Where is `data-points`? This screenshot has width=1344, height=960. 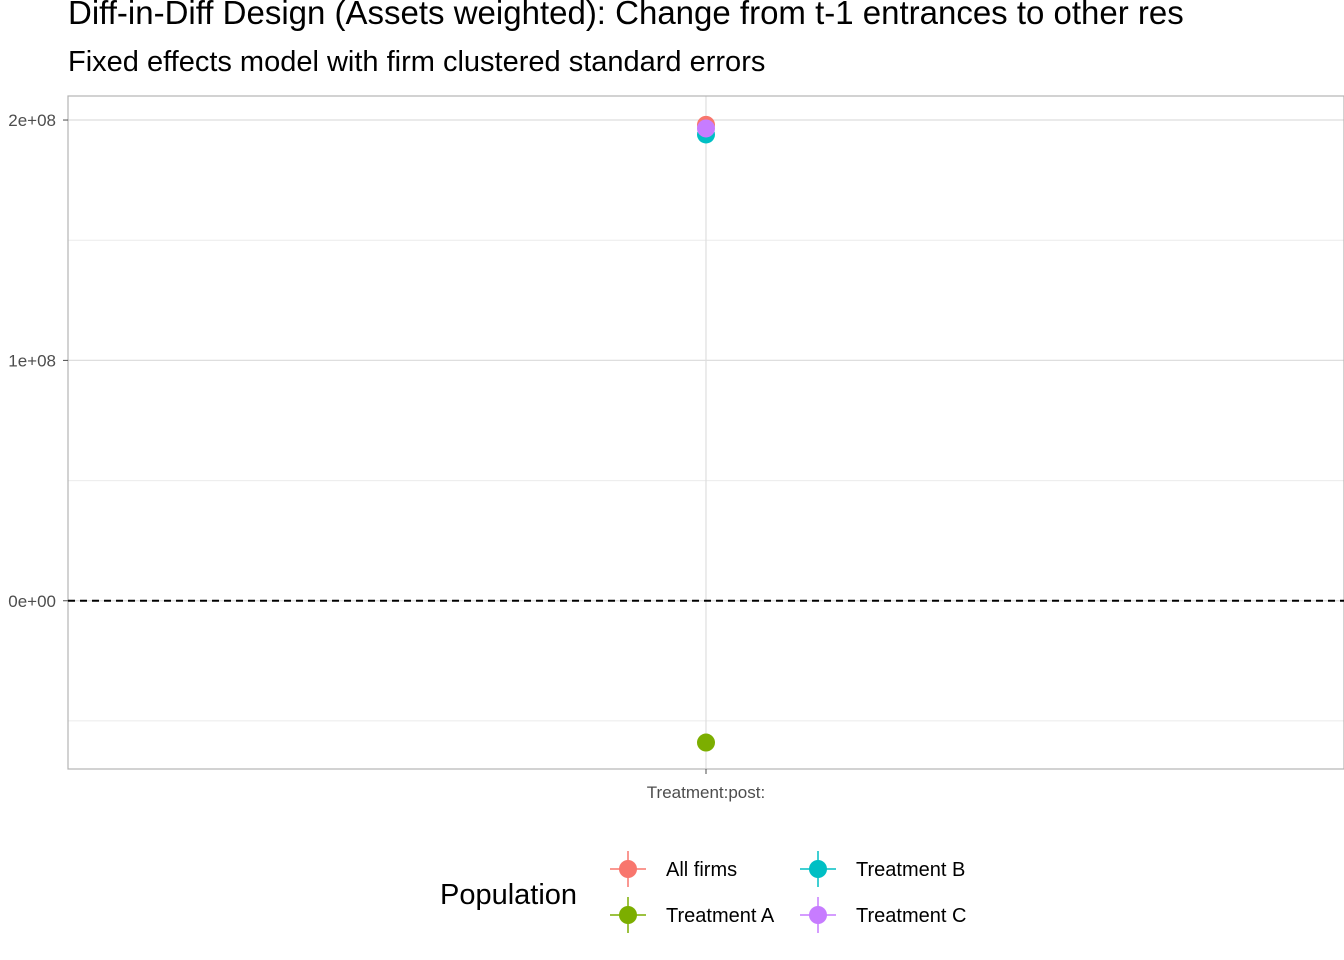
data-points is located at coordinates (706, 433).